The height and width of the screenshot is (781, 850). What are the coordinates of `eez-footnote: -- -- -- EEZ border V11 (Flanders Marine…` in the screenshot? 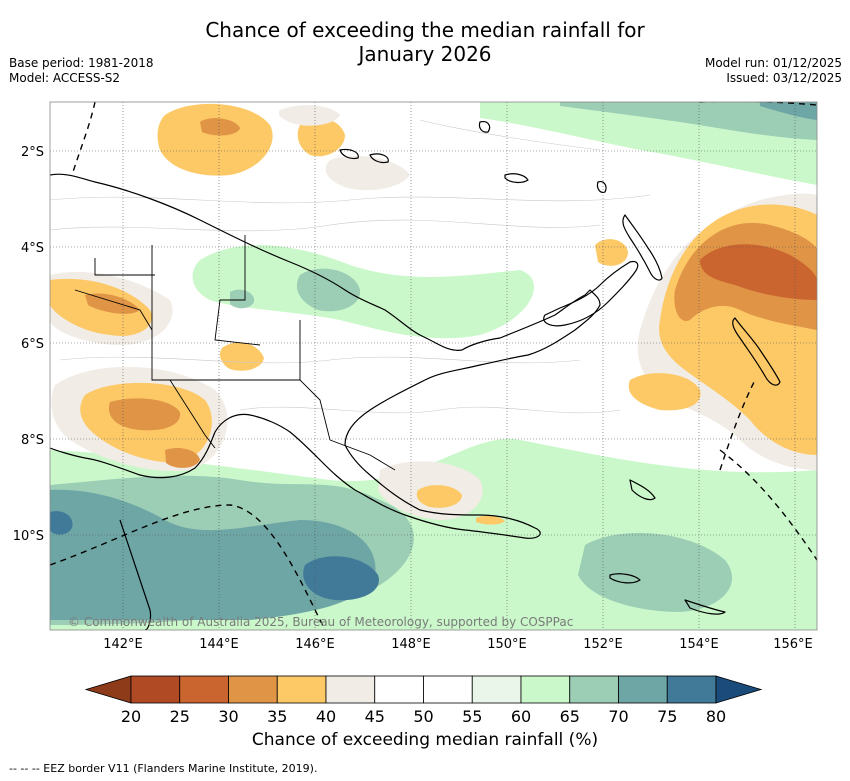 It's located at (163, 768).